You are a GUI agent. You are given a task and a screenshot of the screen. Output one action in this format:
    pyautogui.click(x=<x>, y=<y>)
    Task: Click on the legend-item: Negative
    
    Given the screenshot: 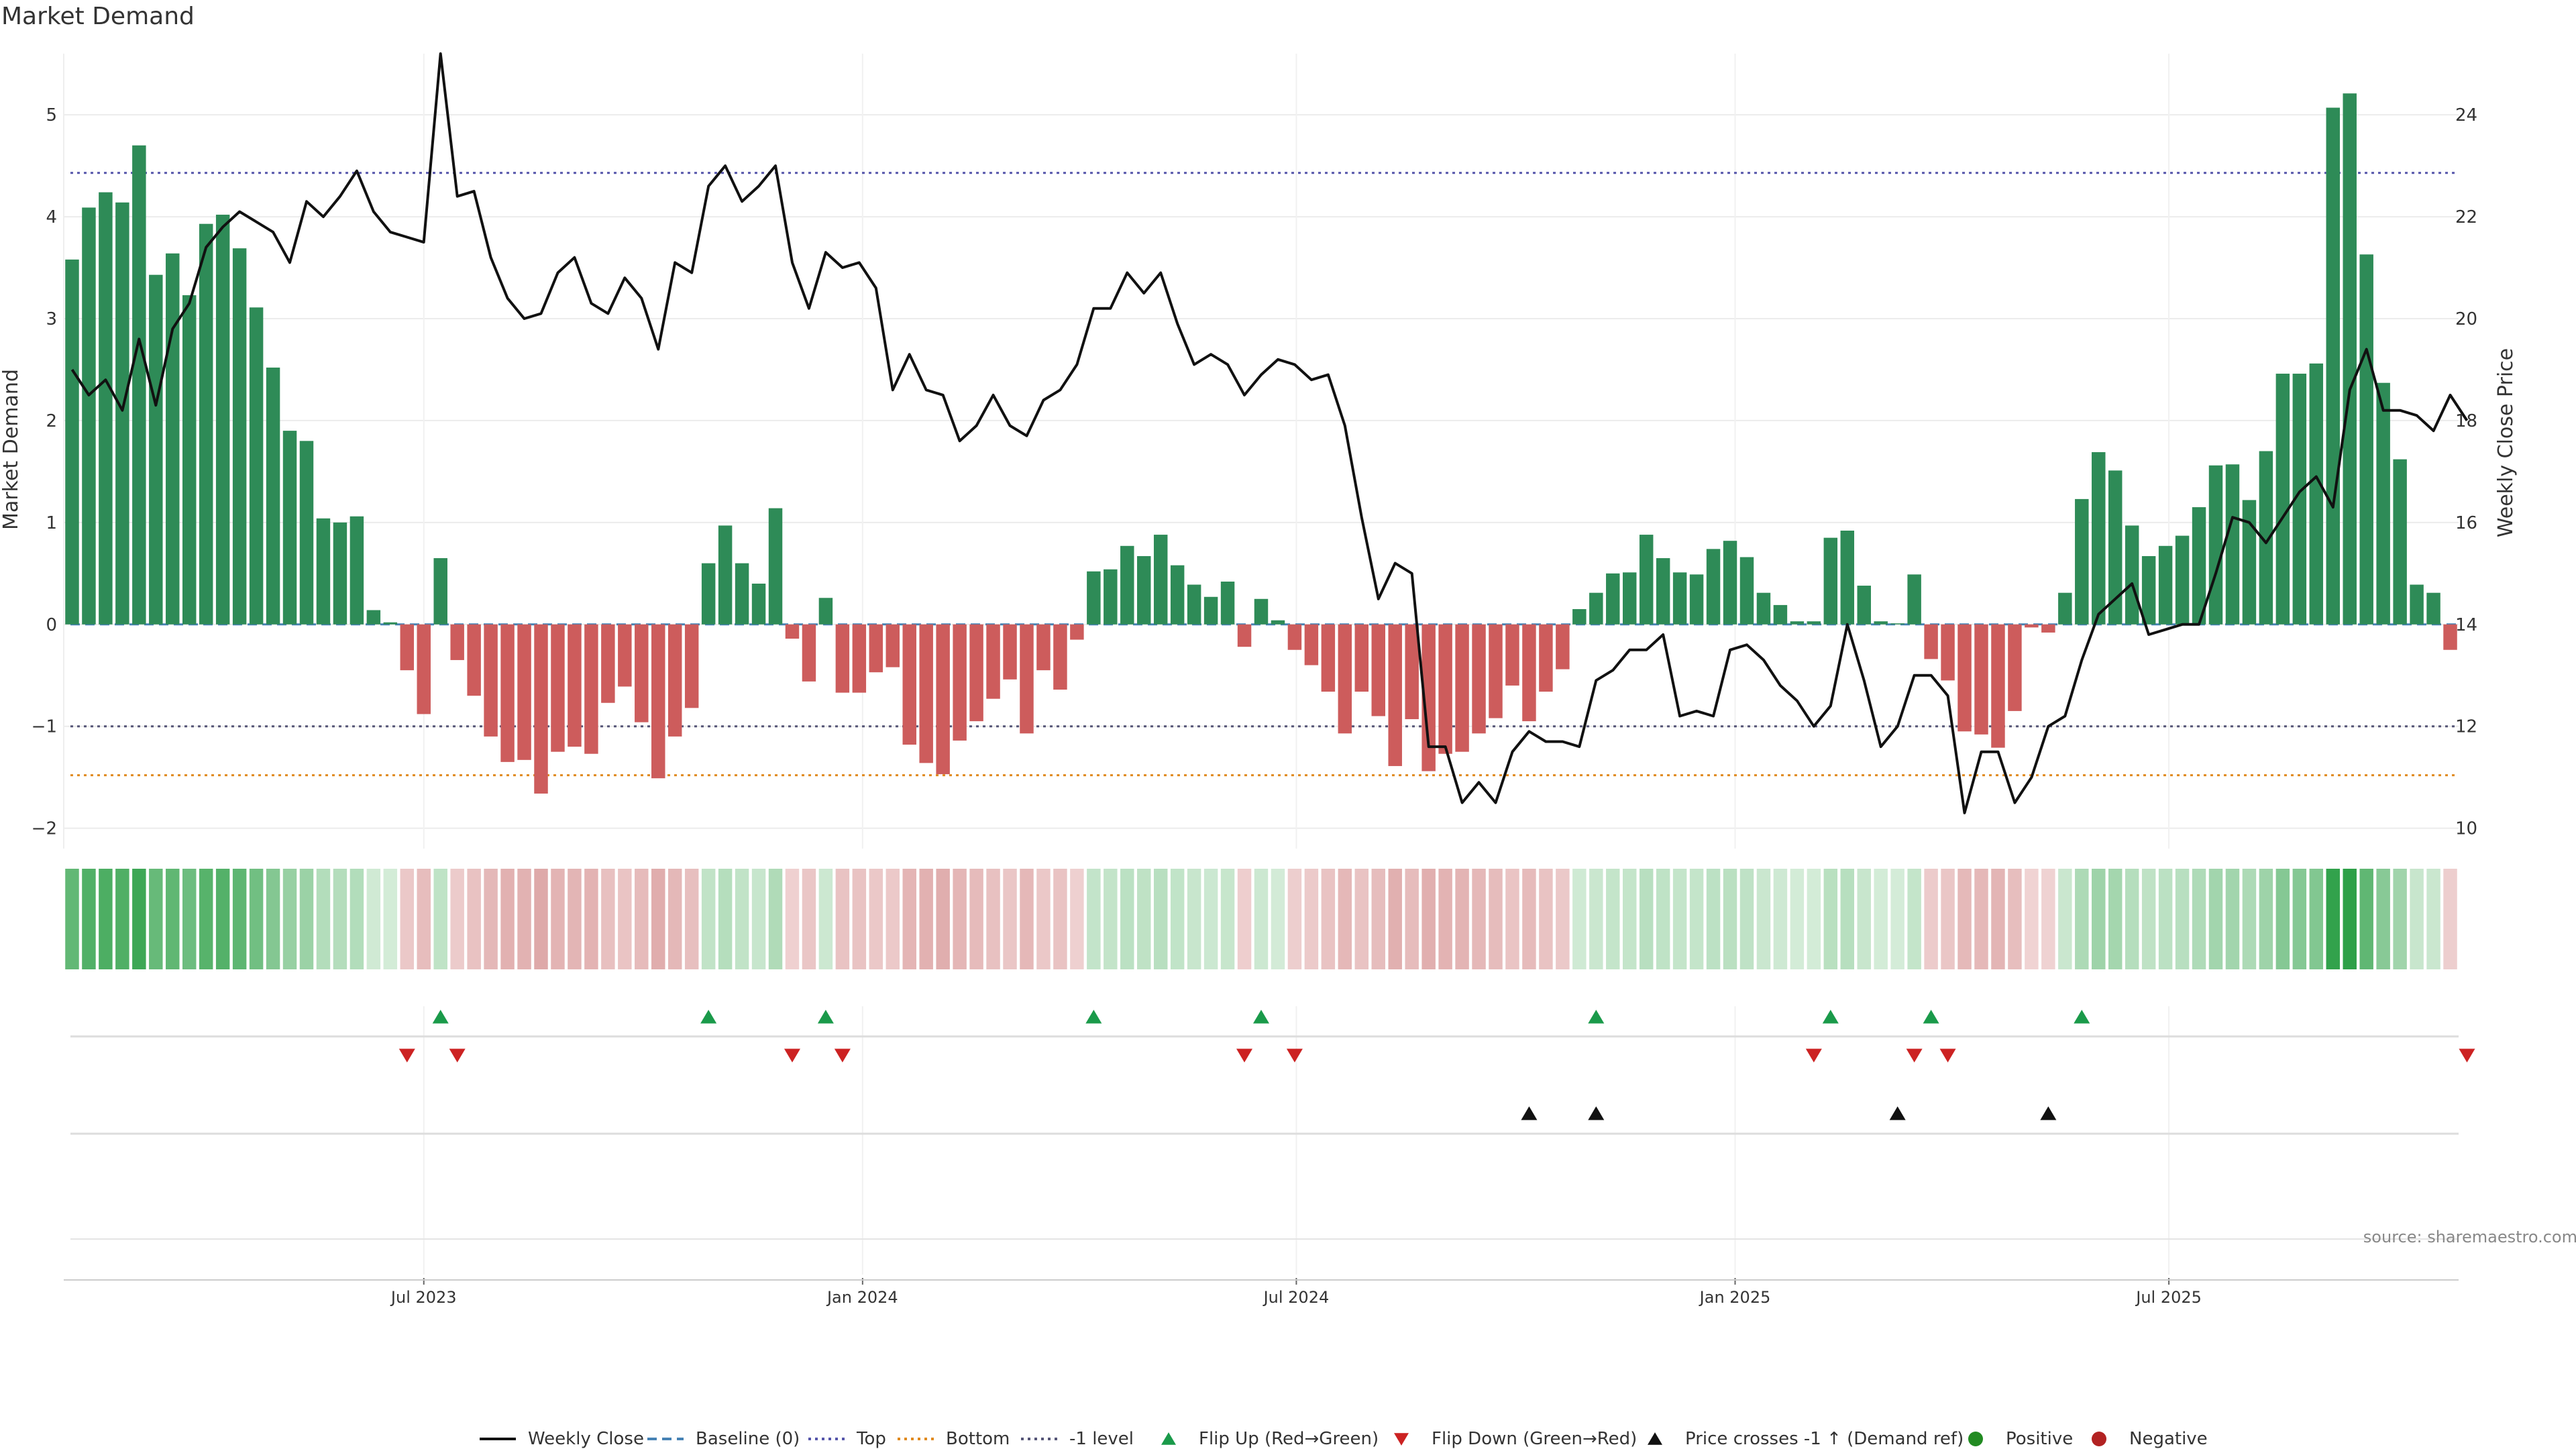 What is the action you would take?
    pyautogui.click(x=2150, y=1439)
    